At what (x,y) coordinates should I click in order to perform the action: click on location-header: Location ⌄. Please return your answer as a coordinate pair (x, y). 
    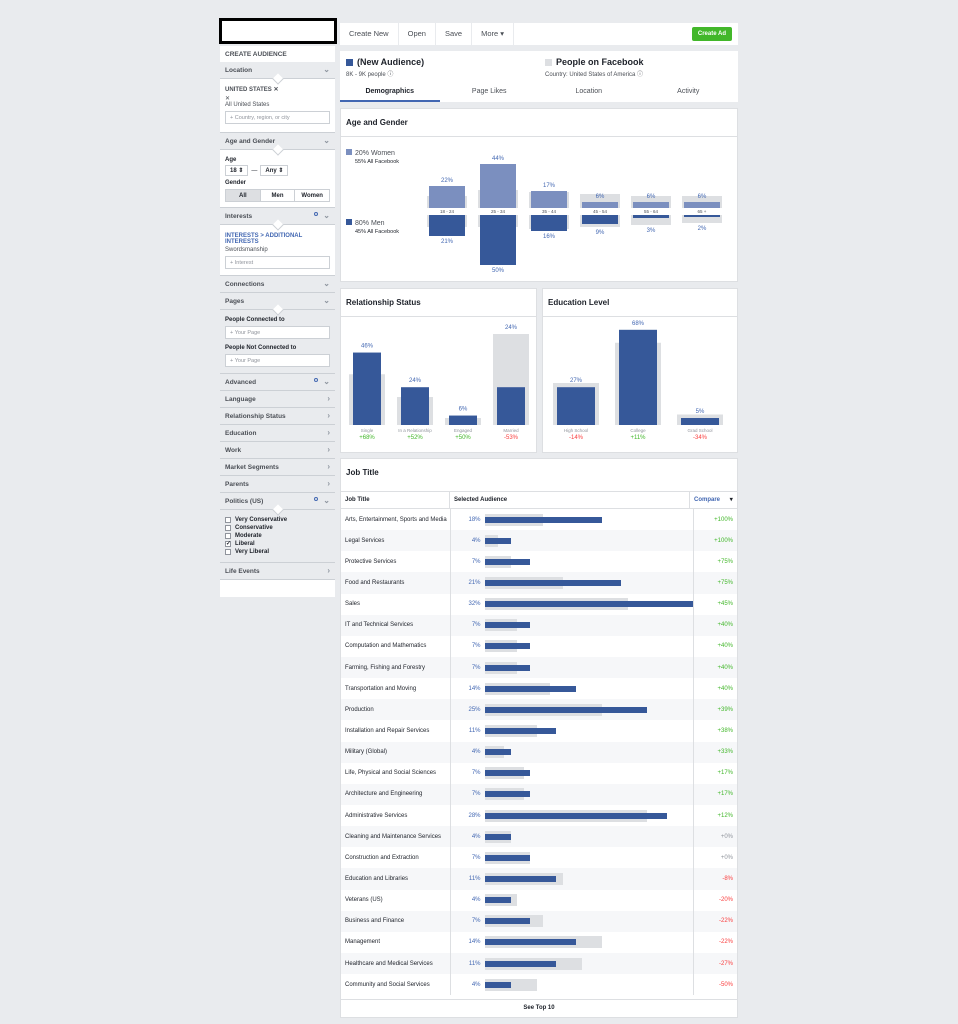
    Looking at the image, I should click on (277, 70).